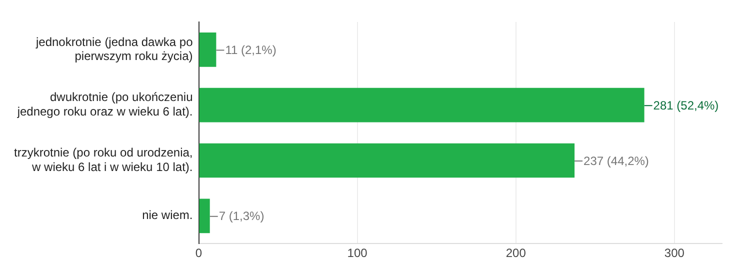 Image resolution: width=747 pixels, height=270 pixels. What do you see at coordinates (250, 50) in the screenshot?
I see `data-label: 11 (2,1%)` at bounding box center [250, 50].